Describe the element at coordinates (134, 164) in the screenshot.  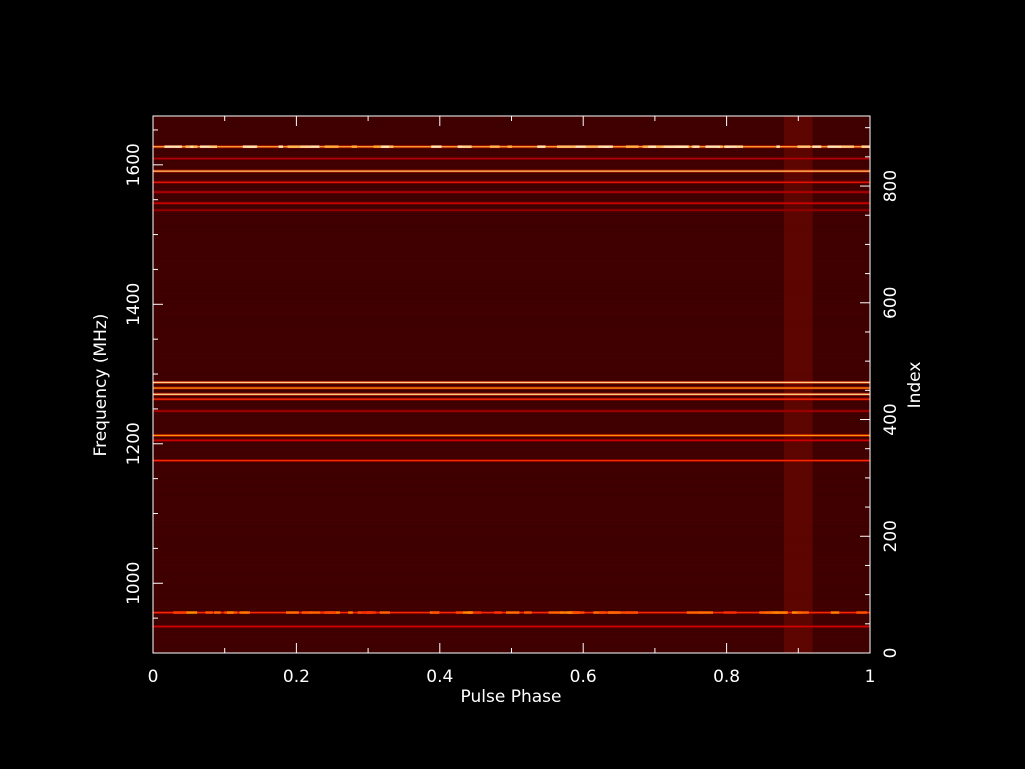
I see `y-tick-label: 1600` at that location.